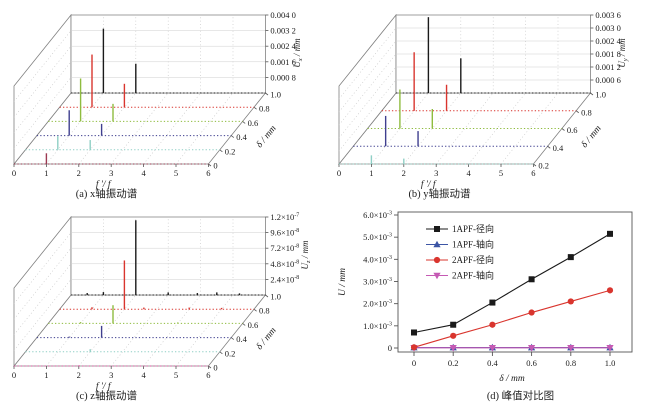  What do you see at coordinates (608, 67) in the screenshot?
I see `svg-text: 0.001 2` at bounding box center [608, 67].